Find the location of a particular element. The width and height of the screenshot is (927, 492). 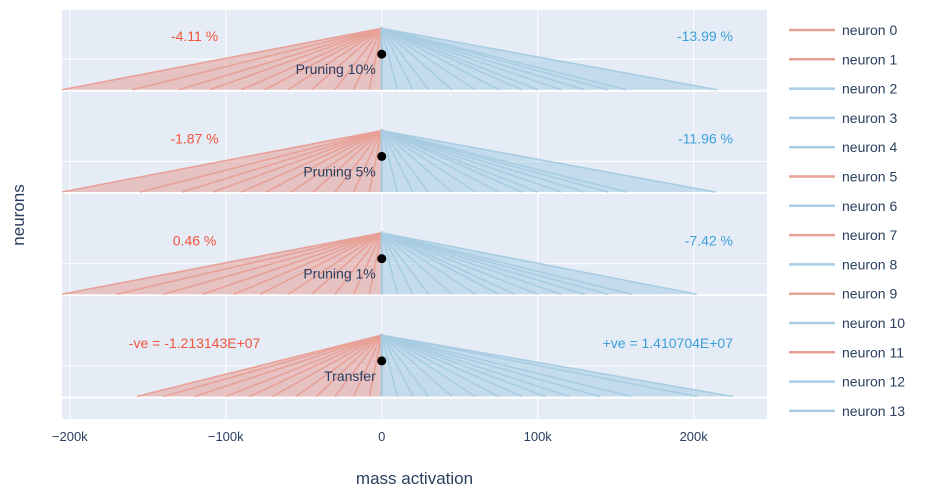

legend-label: neuron 7 is located at coordinates (869, 235).